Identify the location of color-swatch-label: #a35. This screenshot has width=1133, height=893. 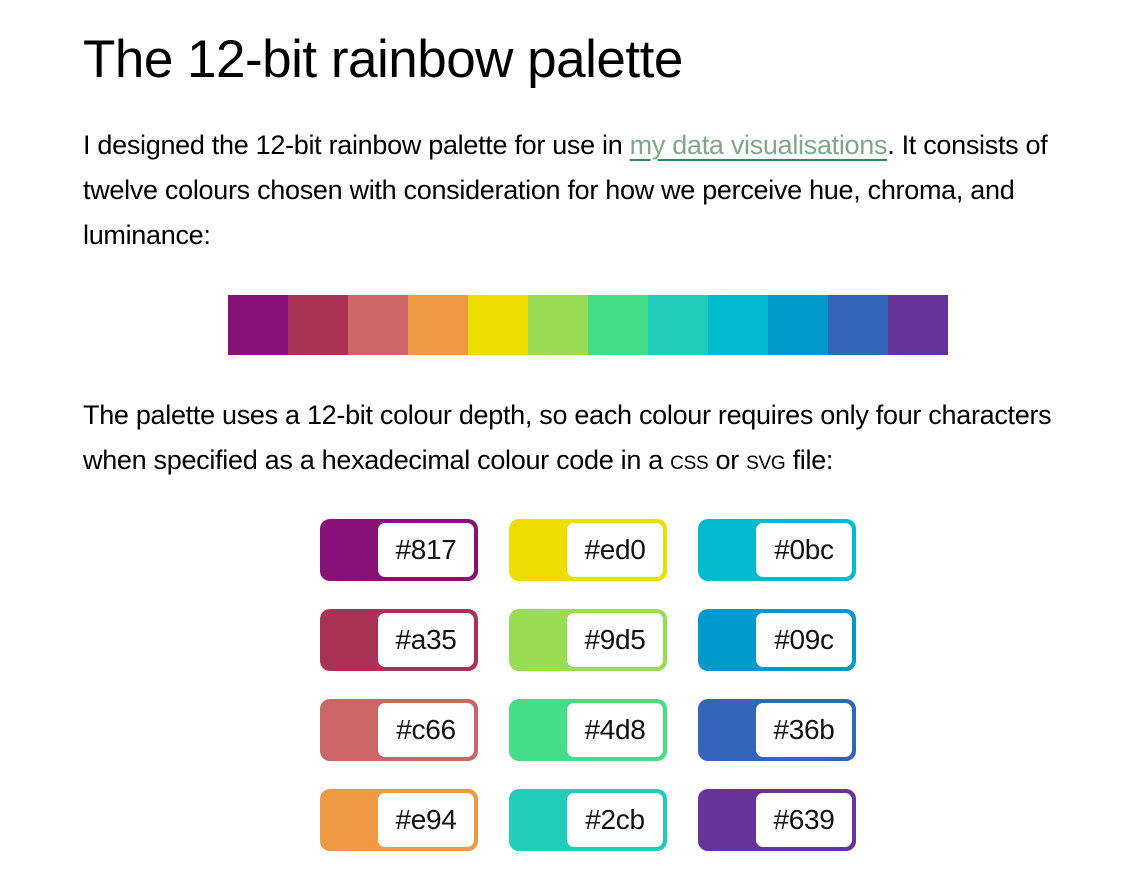
(426, 639).